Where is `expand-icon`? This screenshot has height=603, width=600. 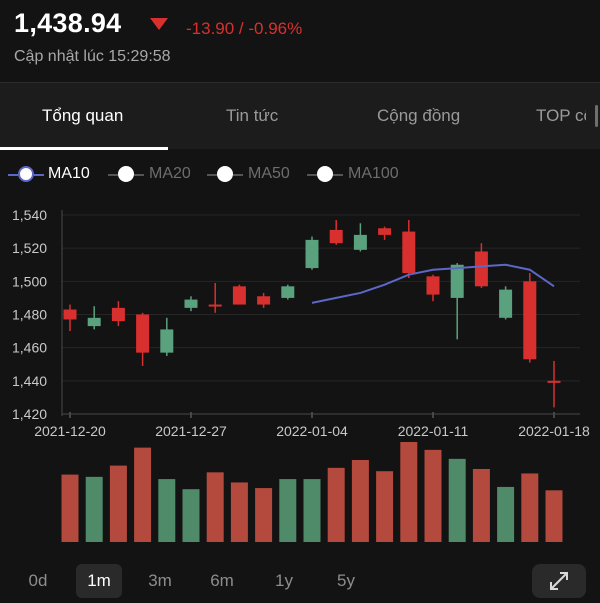
expand-icon is located at coordinates (559, 581).